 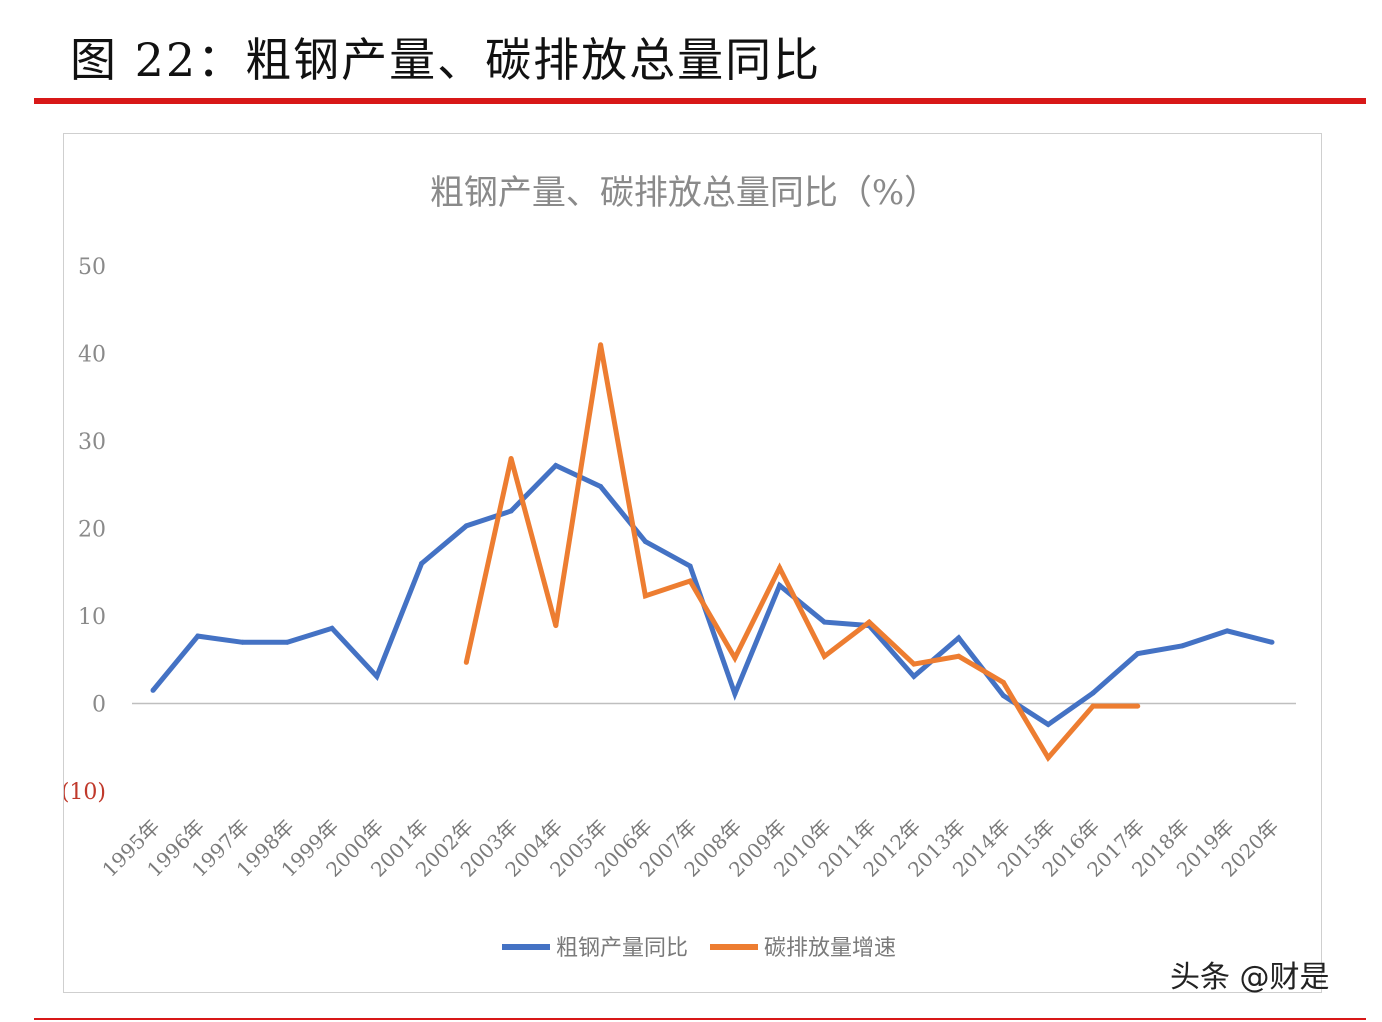 What do you see at coordinates (700, 101) in the screenshot?
I see `title-rule` at bounding box center [700, 101].